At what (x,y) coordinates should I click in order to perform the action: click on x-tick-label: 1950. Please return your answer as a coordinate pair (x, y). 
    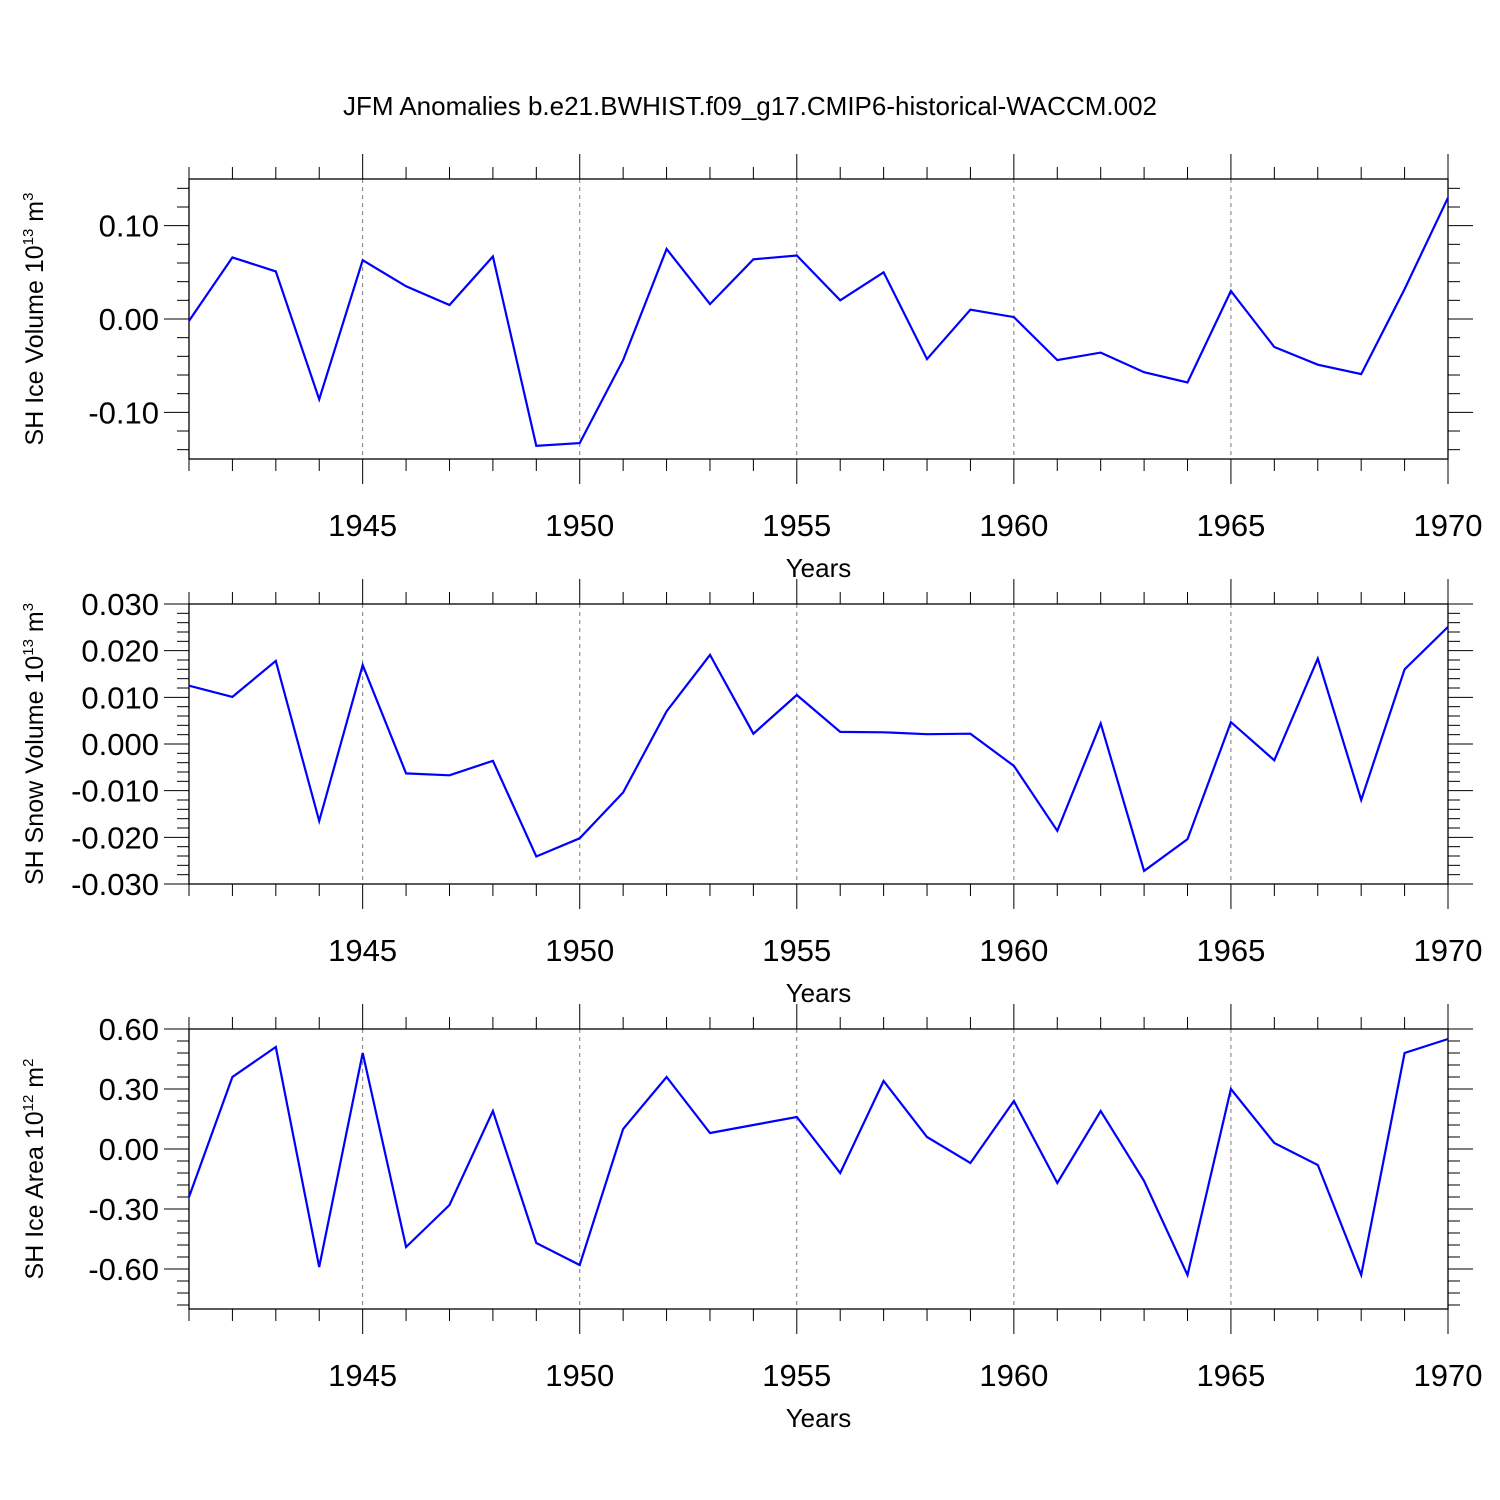
    Looking at the image, I should click on (579, 525).